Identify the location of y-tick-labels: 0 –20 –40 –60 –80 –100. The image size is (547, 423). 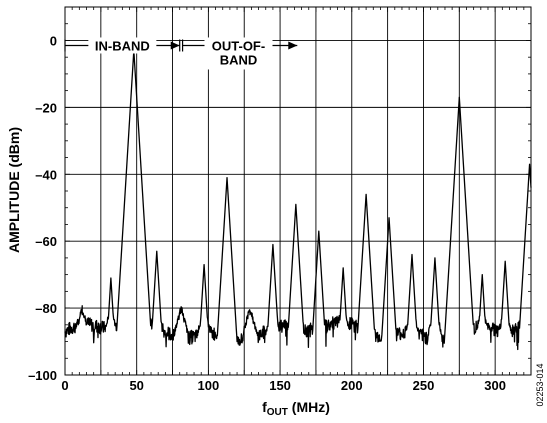
(42, 208).